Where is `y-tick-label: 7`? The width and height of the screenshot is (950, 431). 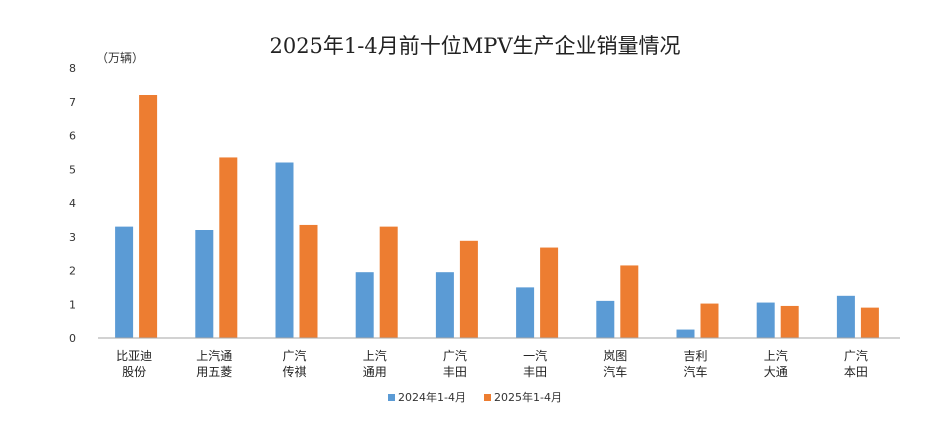 y-tick-label: 7 is located at coordinates (72, 102).